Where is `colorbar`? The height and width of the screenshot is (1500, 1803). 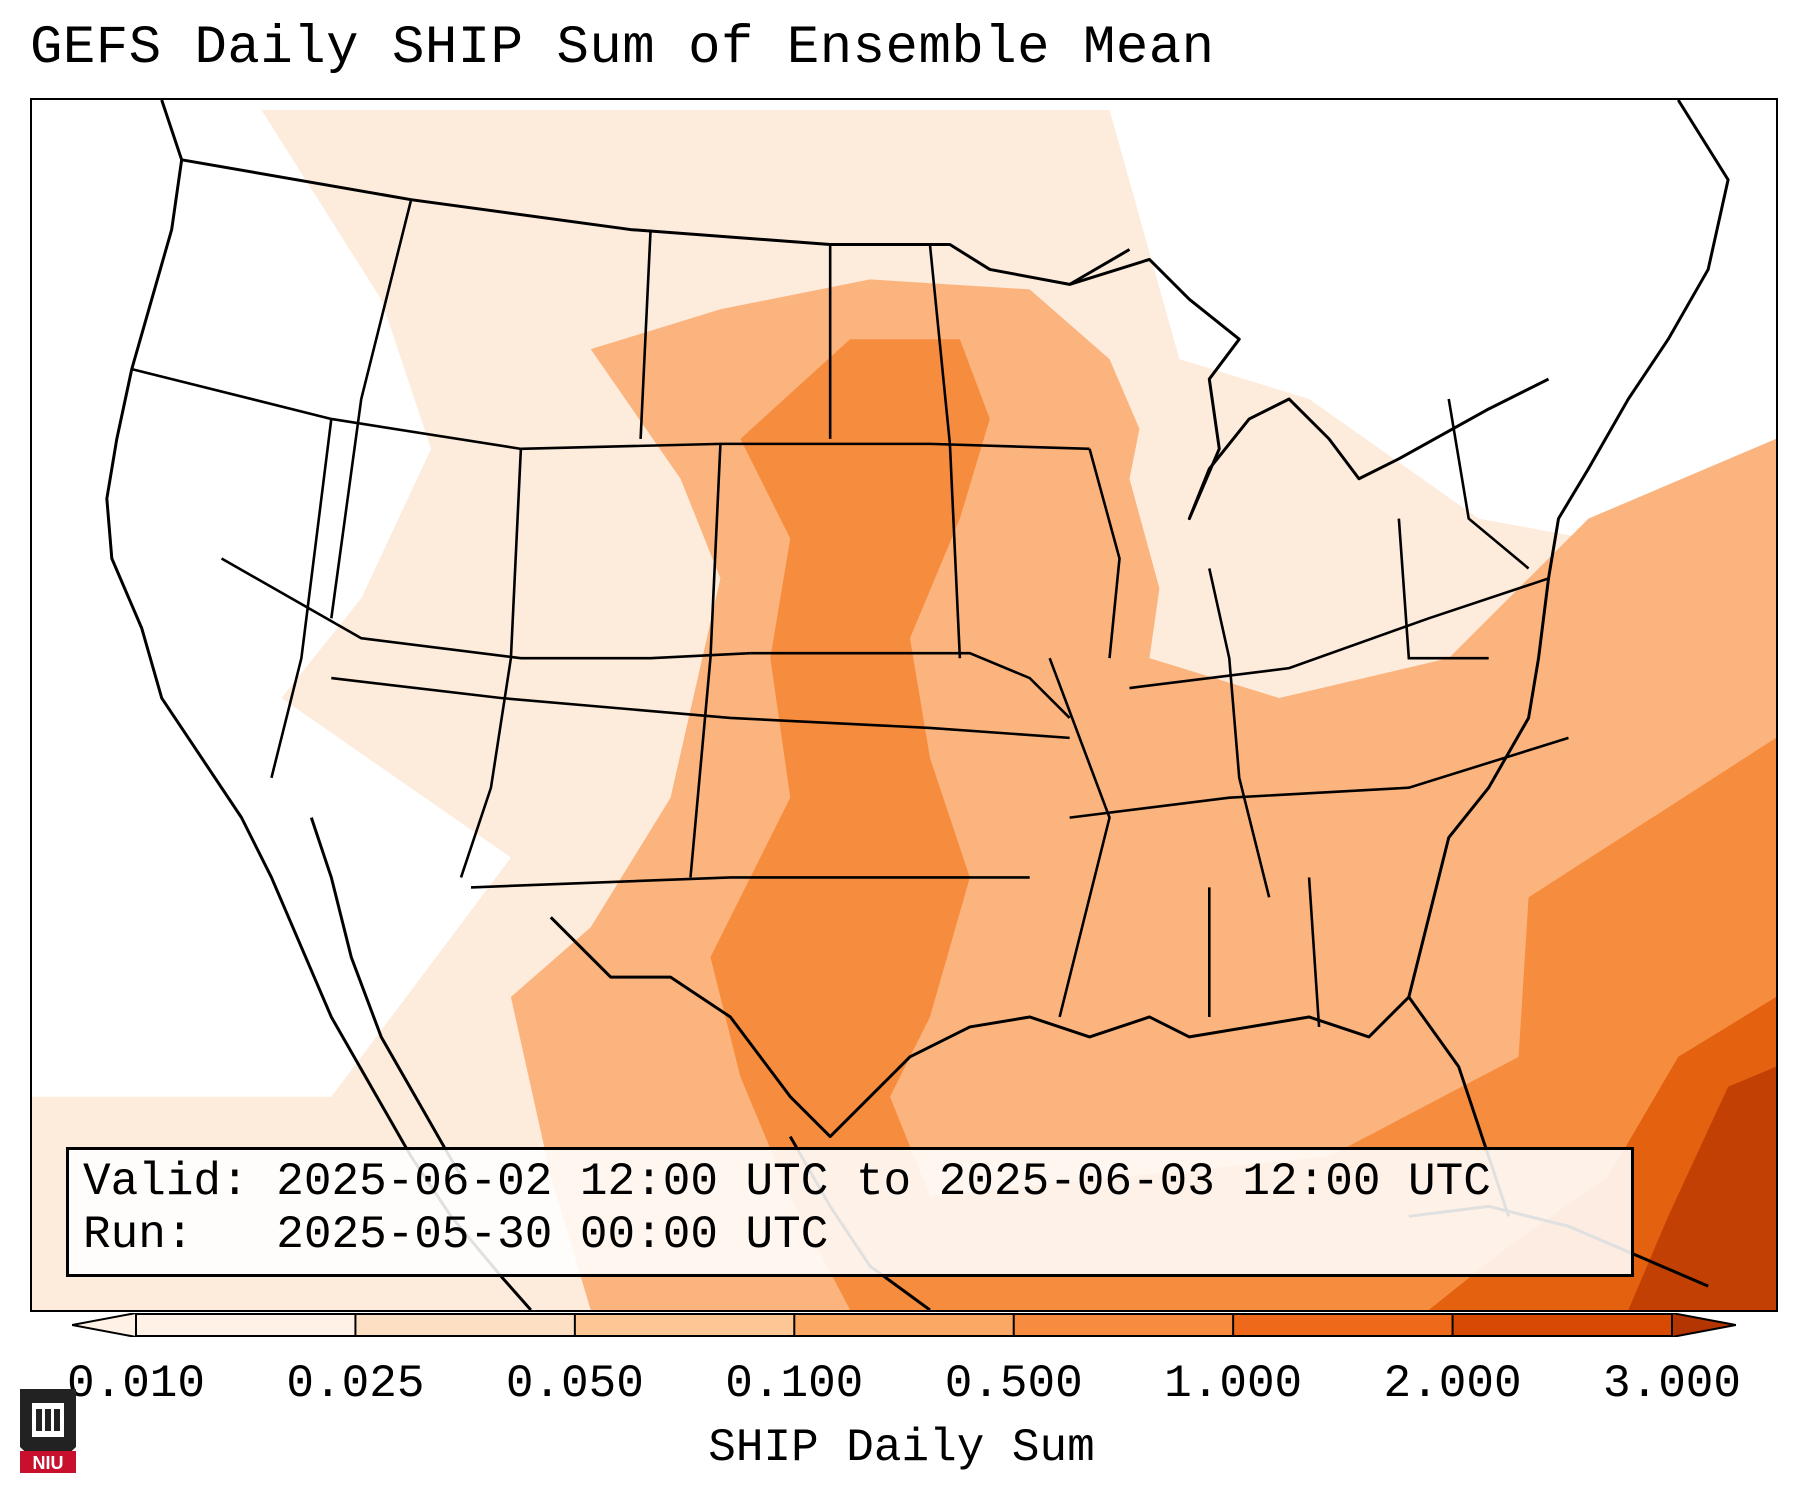 colorbar is located at coordinates (904, 1325).